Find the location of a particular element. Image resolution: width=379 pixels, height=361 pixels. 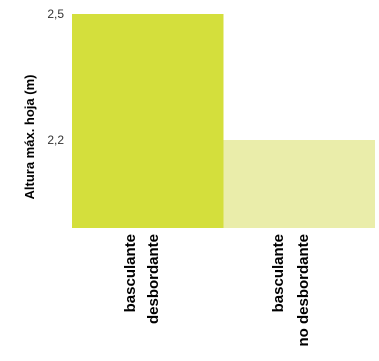

y-tick-label-2: 2,2 is located at coordinates (55, 140).